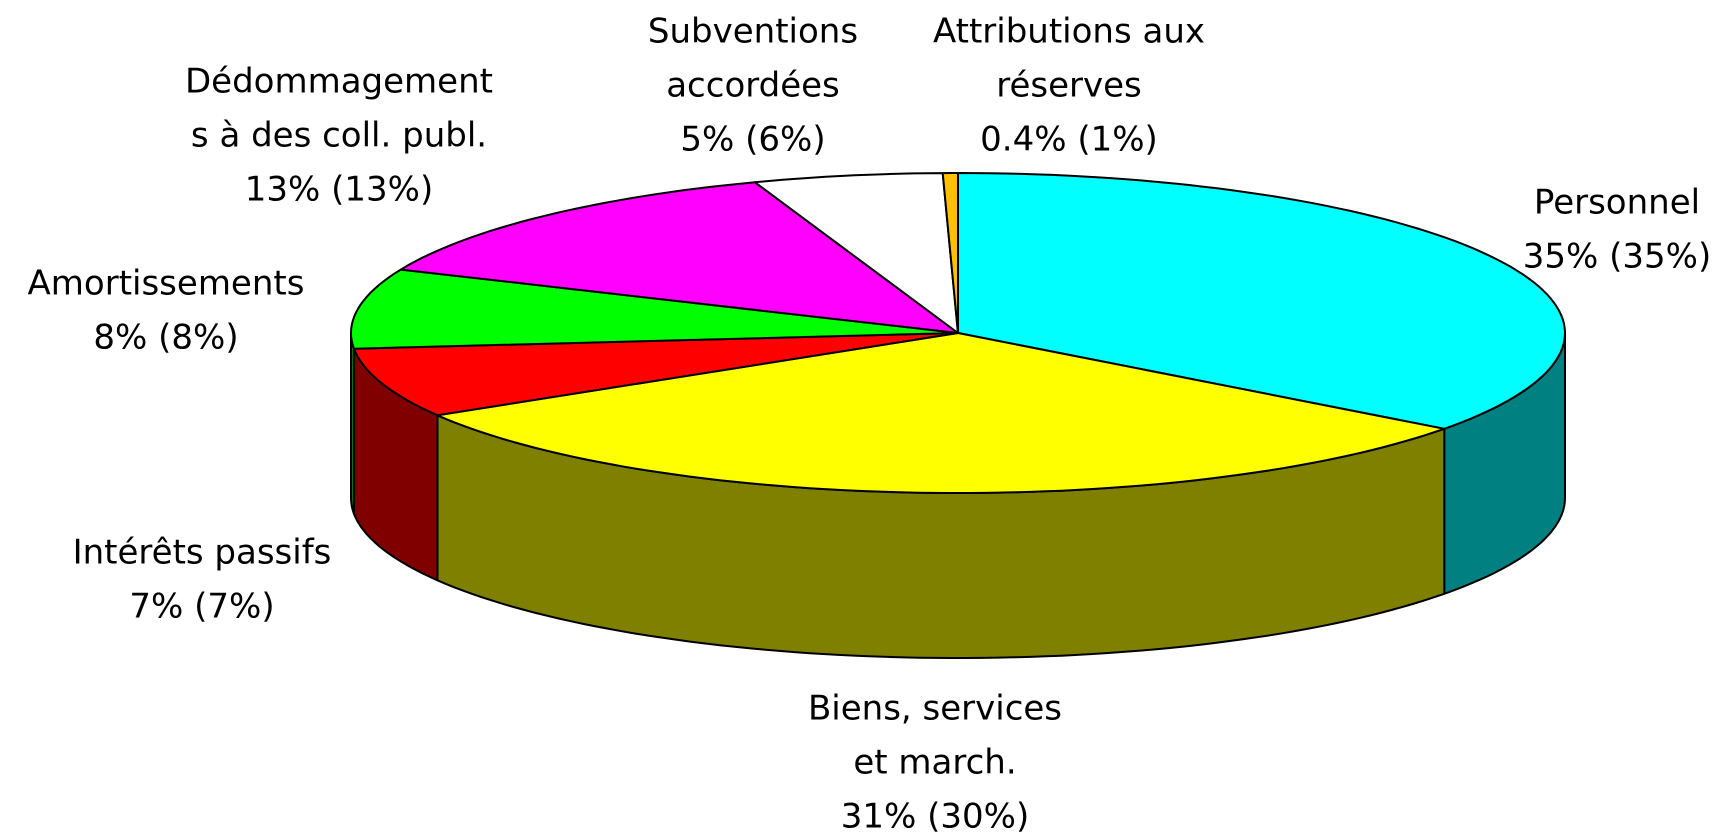 The image size is (1731, 839). What do you see at coordinates (934, 763) in the screenshot?
I see `slice-label: et march.` at bounding box center [934, 763].